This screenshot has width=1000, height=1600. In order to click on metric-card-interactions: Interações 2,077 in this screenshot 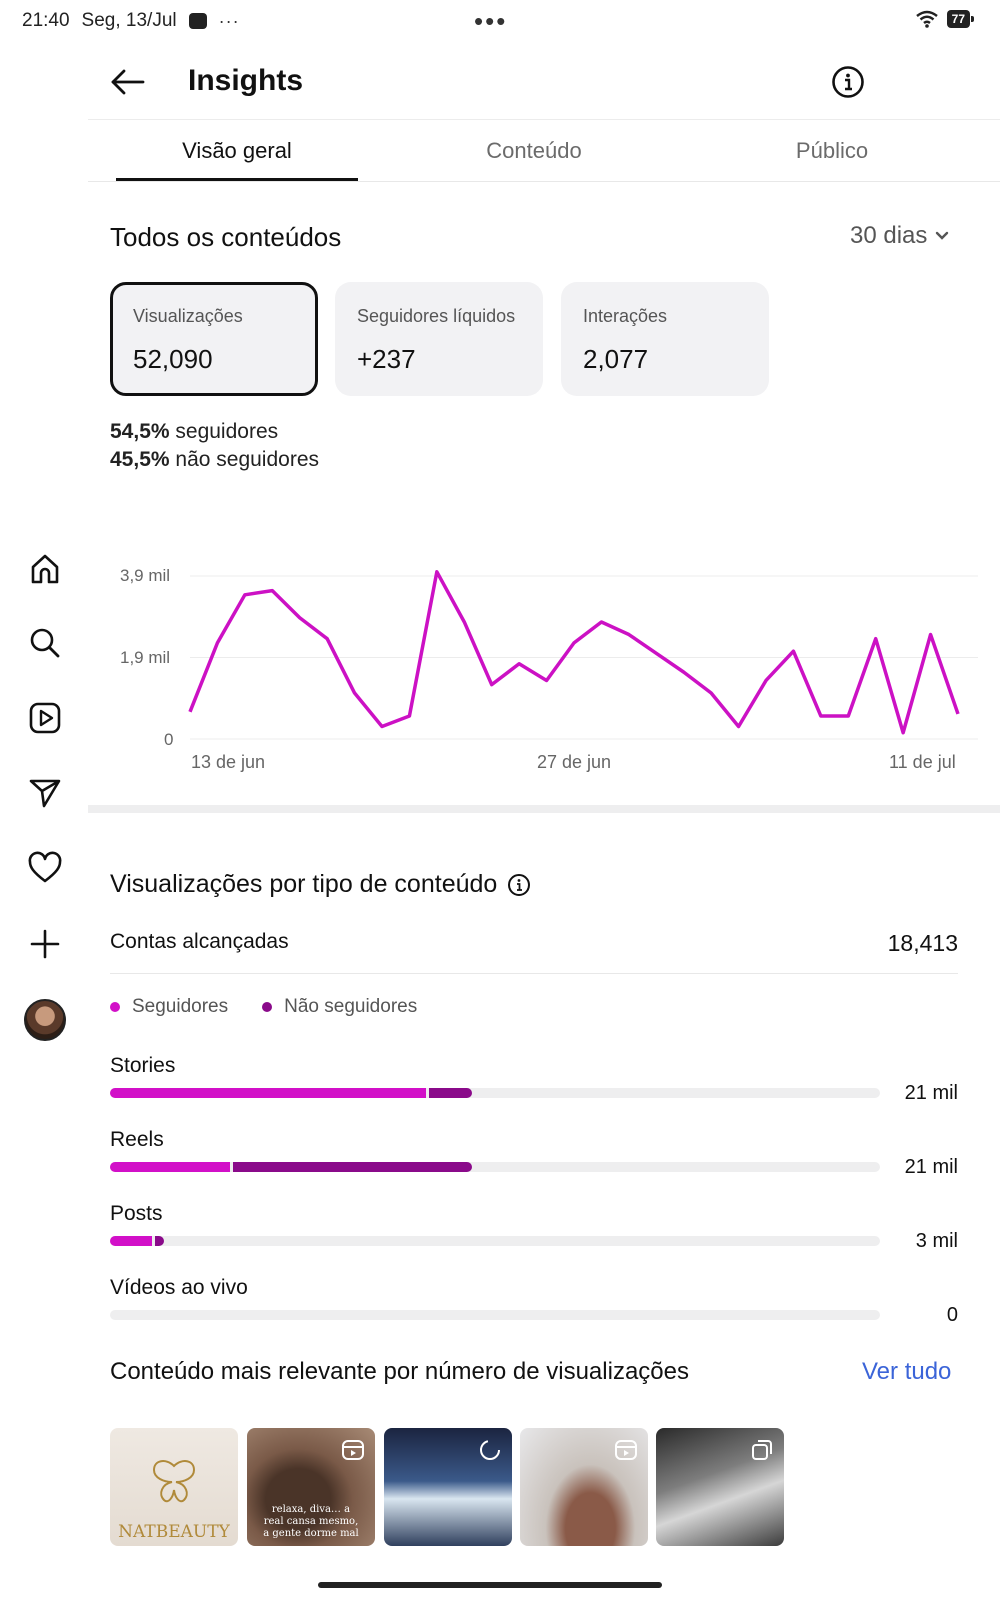, I will do `click(665, 339)`.